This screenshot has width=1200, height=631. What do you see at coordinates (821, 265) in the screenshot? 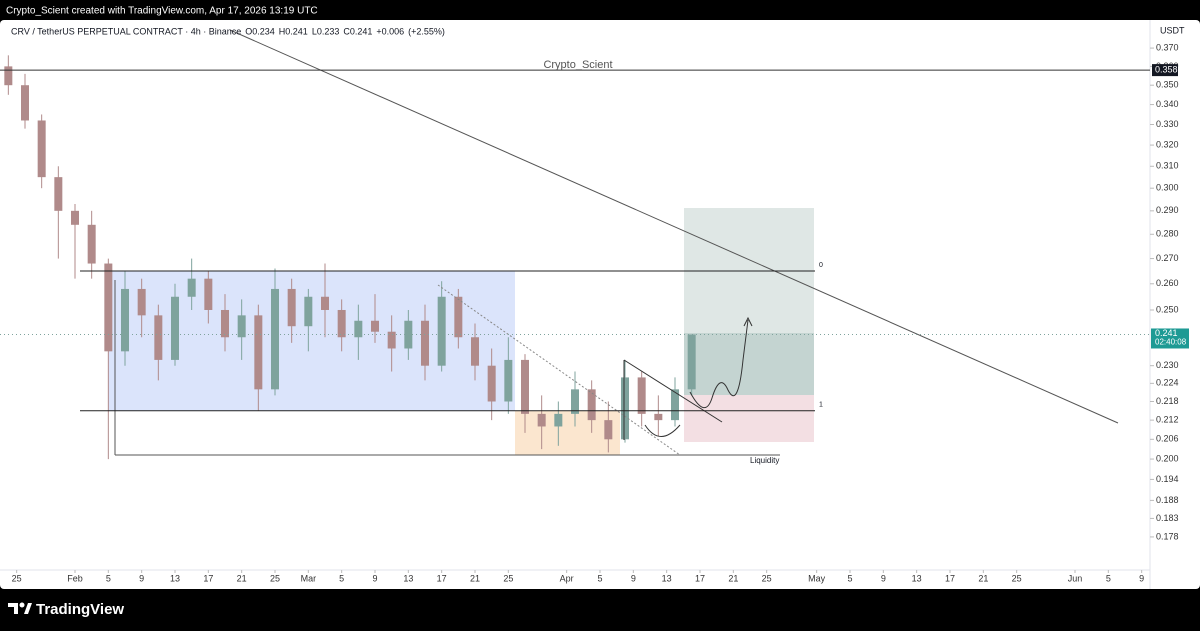
I see `fib-label: 0` at bounding box center [821, 265].